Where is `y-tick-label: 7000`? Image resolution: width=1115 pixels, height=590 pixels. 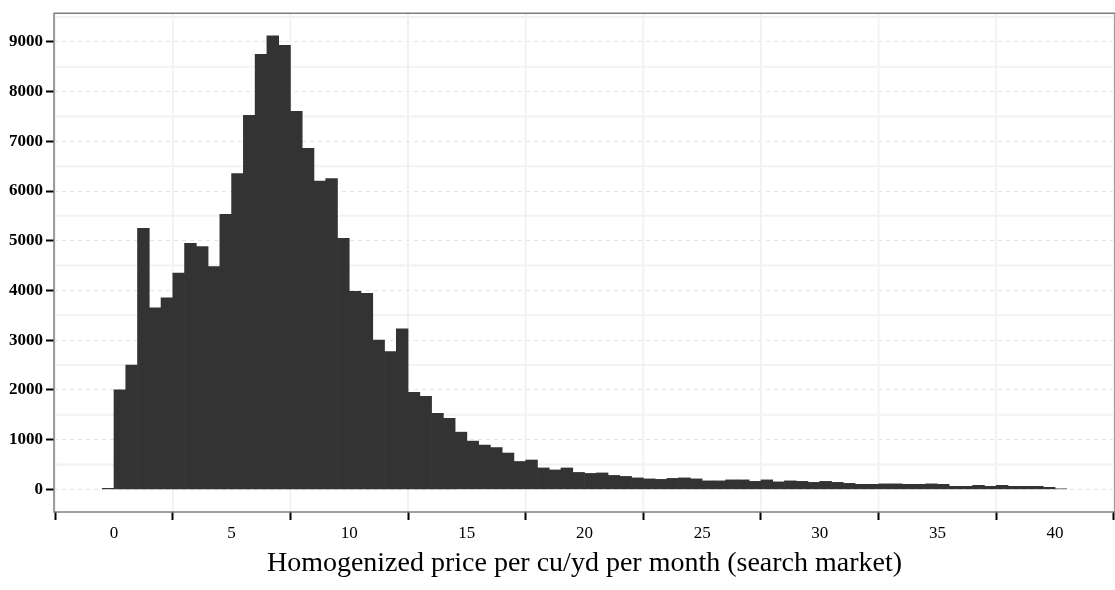
y-tick-label: 7000 is located at coordinates (26, 140).